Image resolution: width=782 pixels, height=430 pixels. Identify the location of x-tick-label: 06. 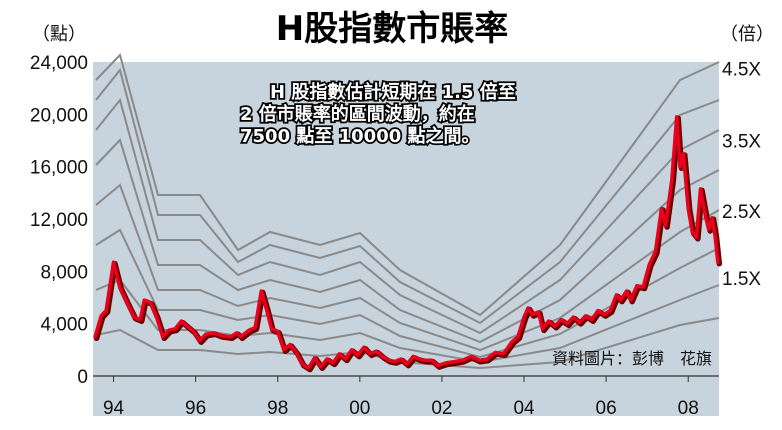
(606, 408).